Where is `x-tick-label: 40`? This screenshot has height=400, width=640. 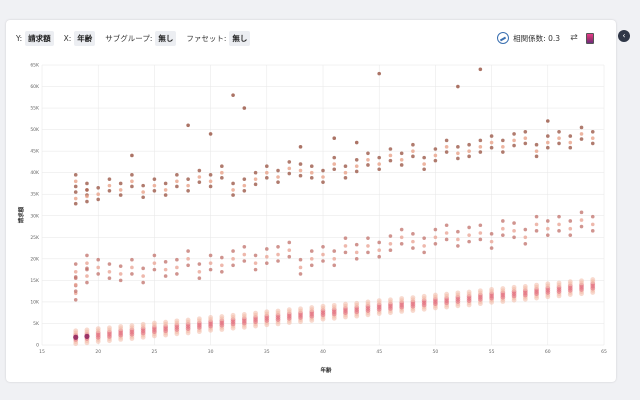
x-tick-label: 40 is located at coordinates (323, 352).